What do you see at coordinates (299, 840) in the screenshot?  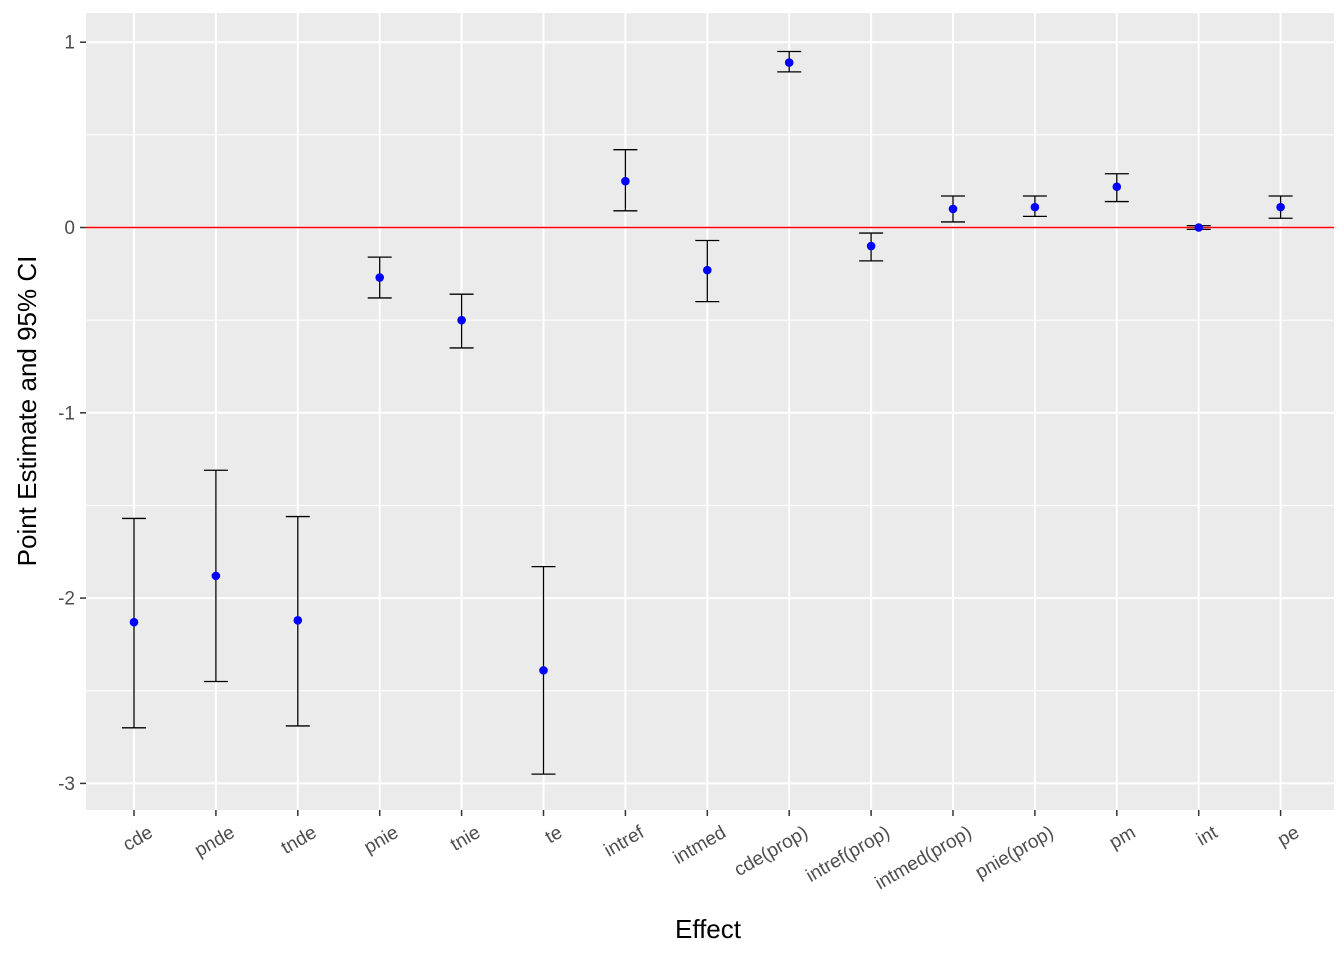 I see `x-tick-label: tnde` at bounding box center [299, 840].